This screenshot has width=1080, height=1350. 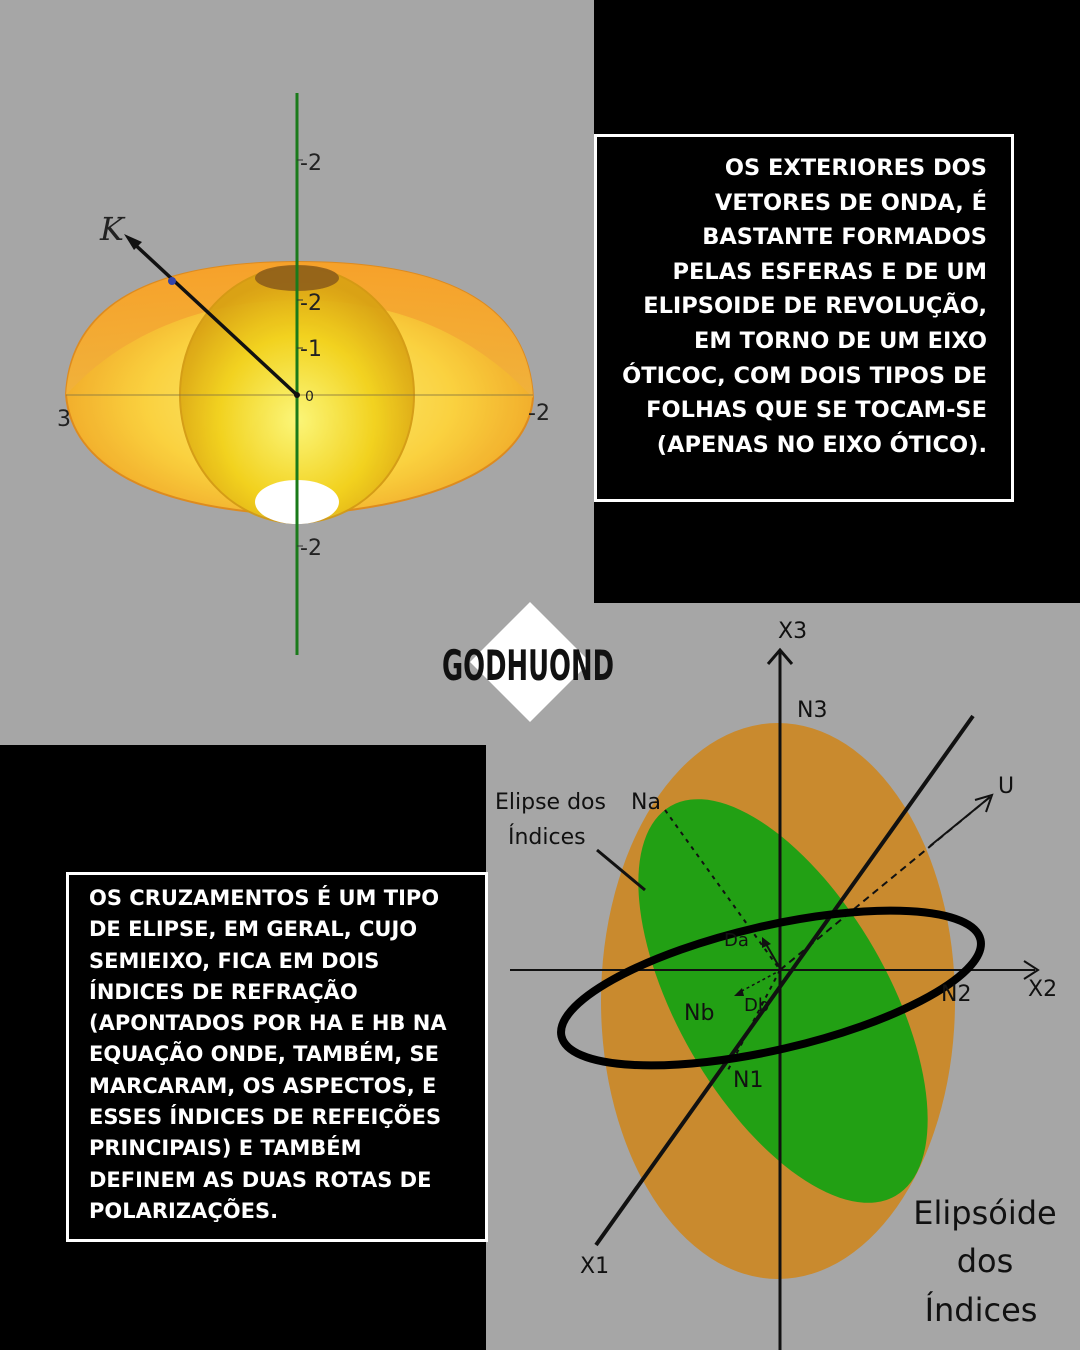 I want to click on label-n2: N2, so click(x=956, y=994).